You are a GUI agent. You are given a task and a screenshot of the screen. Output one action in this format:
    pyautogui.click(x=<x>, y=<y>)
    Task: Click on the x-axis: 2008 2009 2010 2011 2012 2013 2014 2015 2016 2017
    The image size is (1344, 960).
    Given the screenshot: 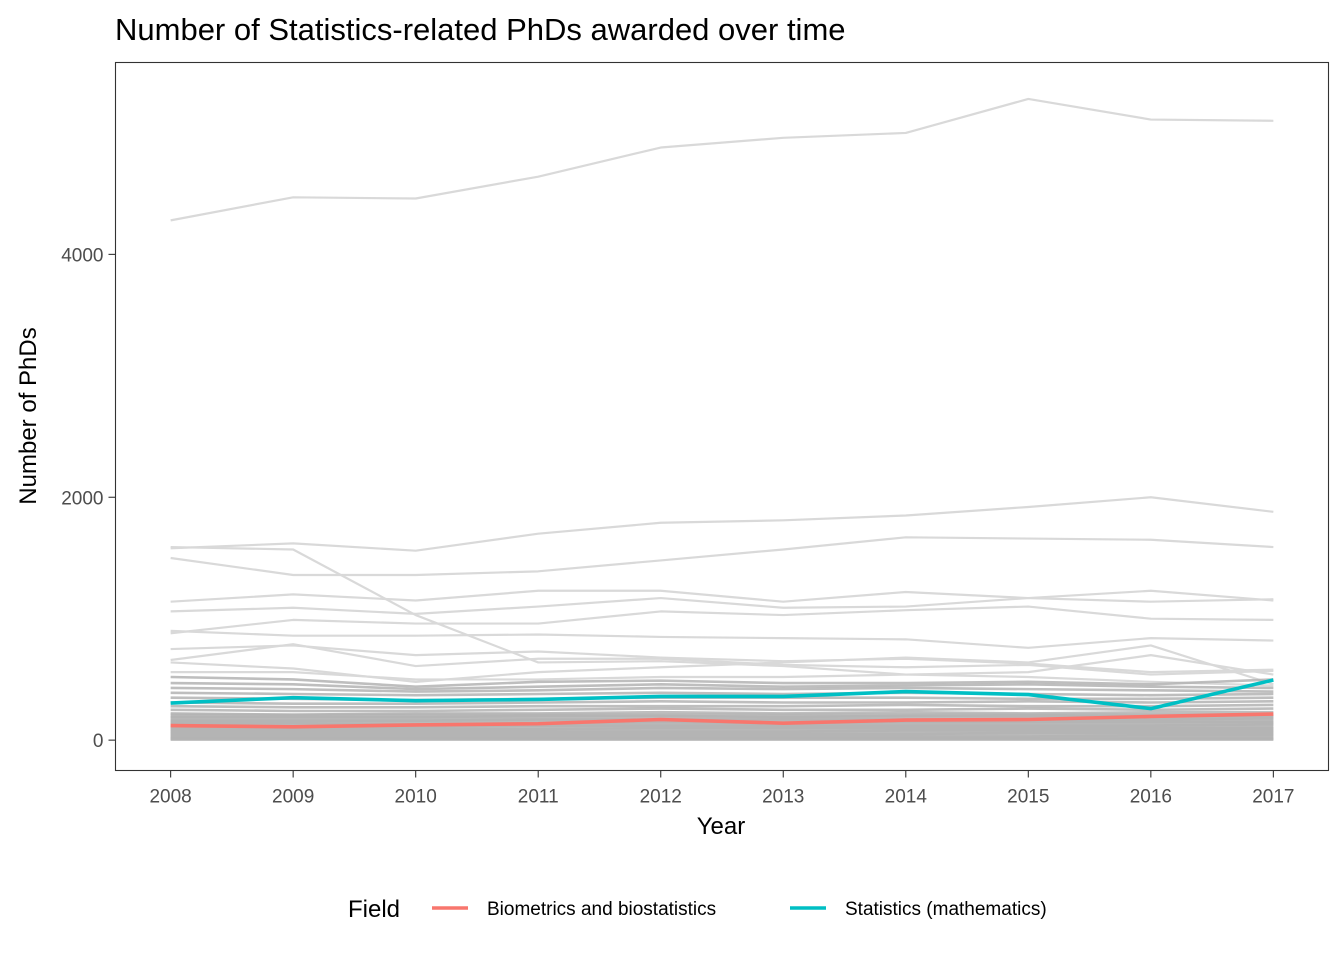 What is the action you would take?
    pyautogui.click(x=722, y=789)
    